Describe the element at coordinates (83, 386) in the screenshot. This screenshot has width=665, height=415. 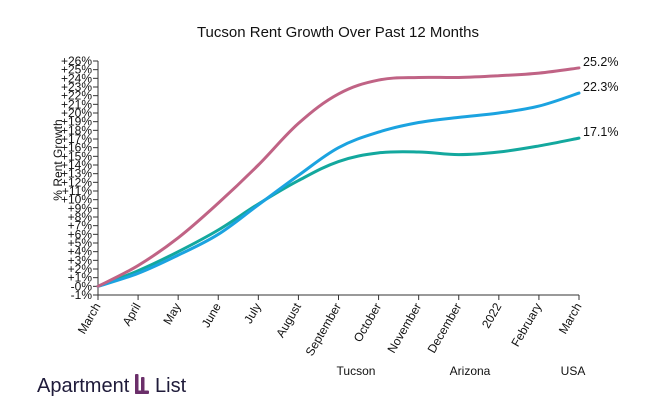
I see `brand-name-part1: Apartment` at that location.